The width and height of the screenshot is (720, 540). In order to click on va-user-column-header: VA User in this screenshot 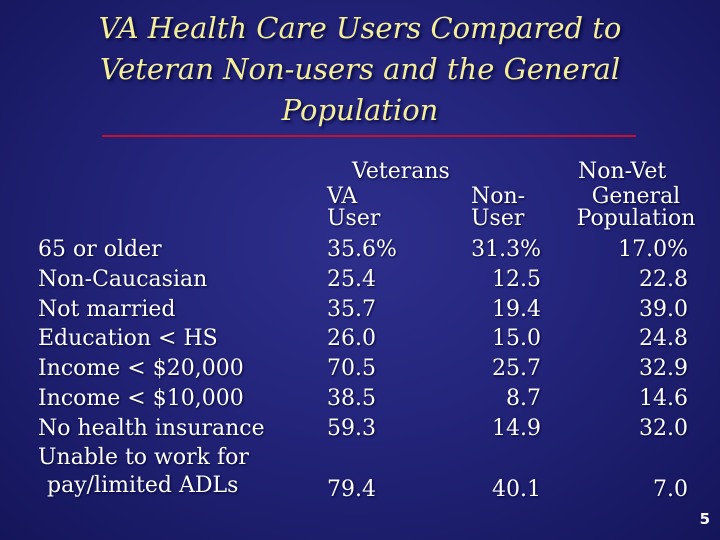, I will do `click(353, 208)`.